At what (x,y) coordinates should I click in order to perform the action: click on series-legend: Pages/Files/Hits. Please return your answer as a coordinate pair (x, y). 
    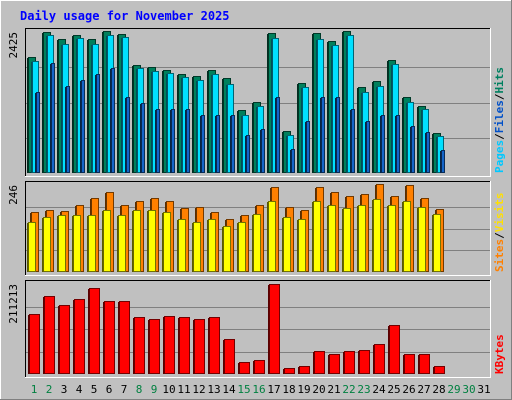
    Looking at the image, I should click on (499, 120).